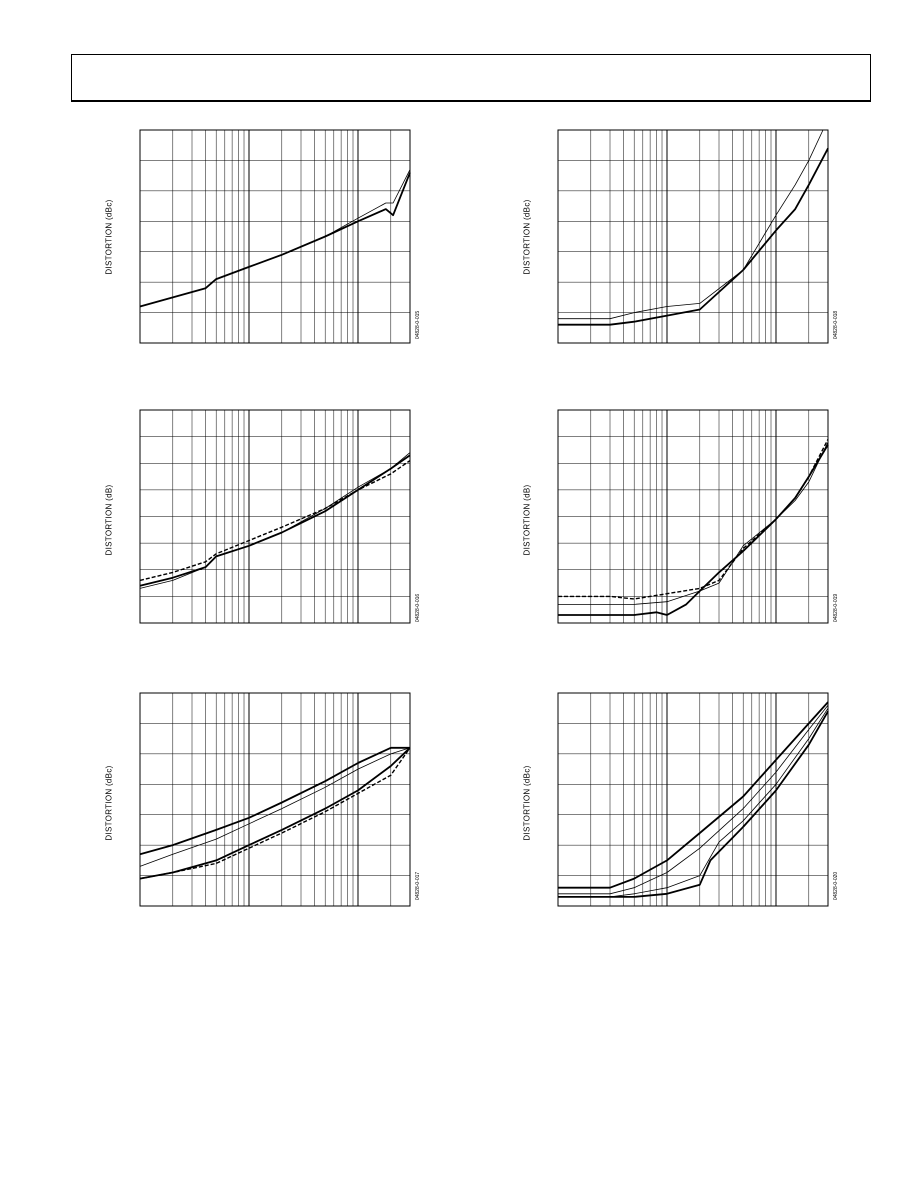 This screenshot has width=918, height=1188. I want to click on chart-6-plot, so click(693, 799).